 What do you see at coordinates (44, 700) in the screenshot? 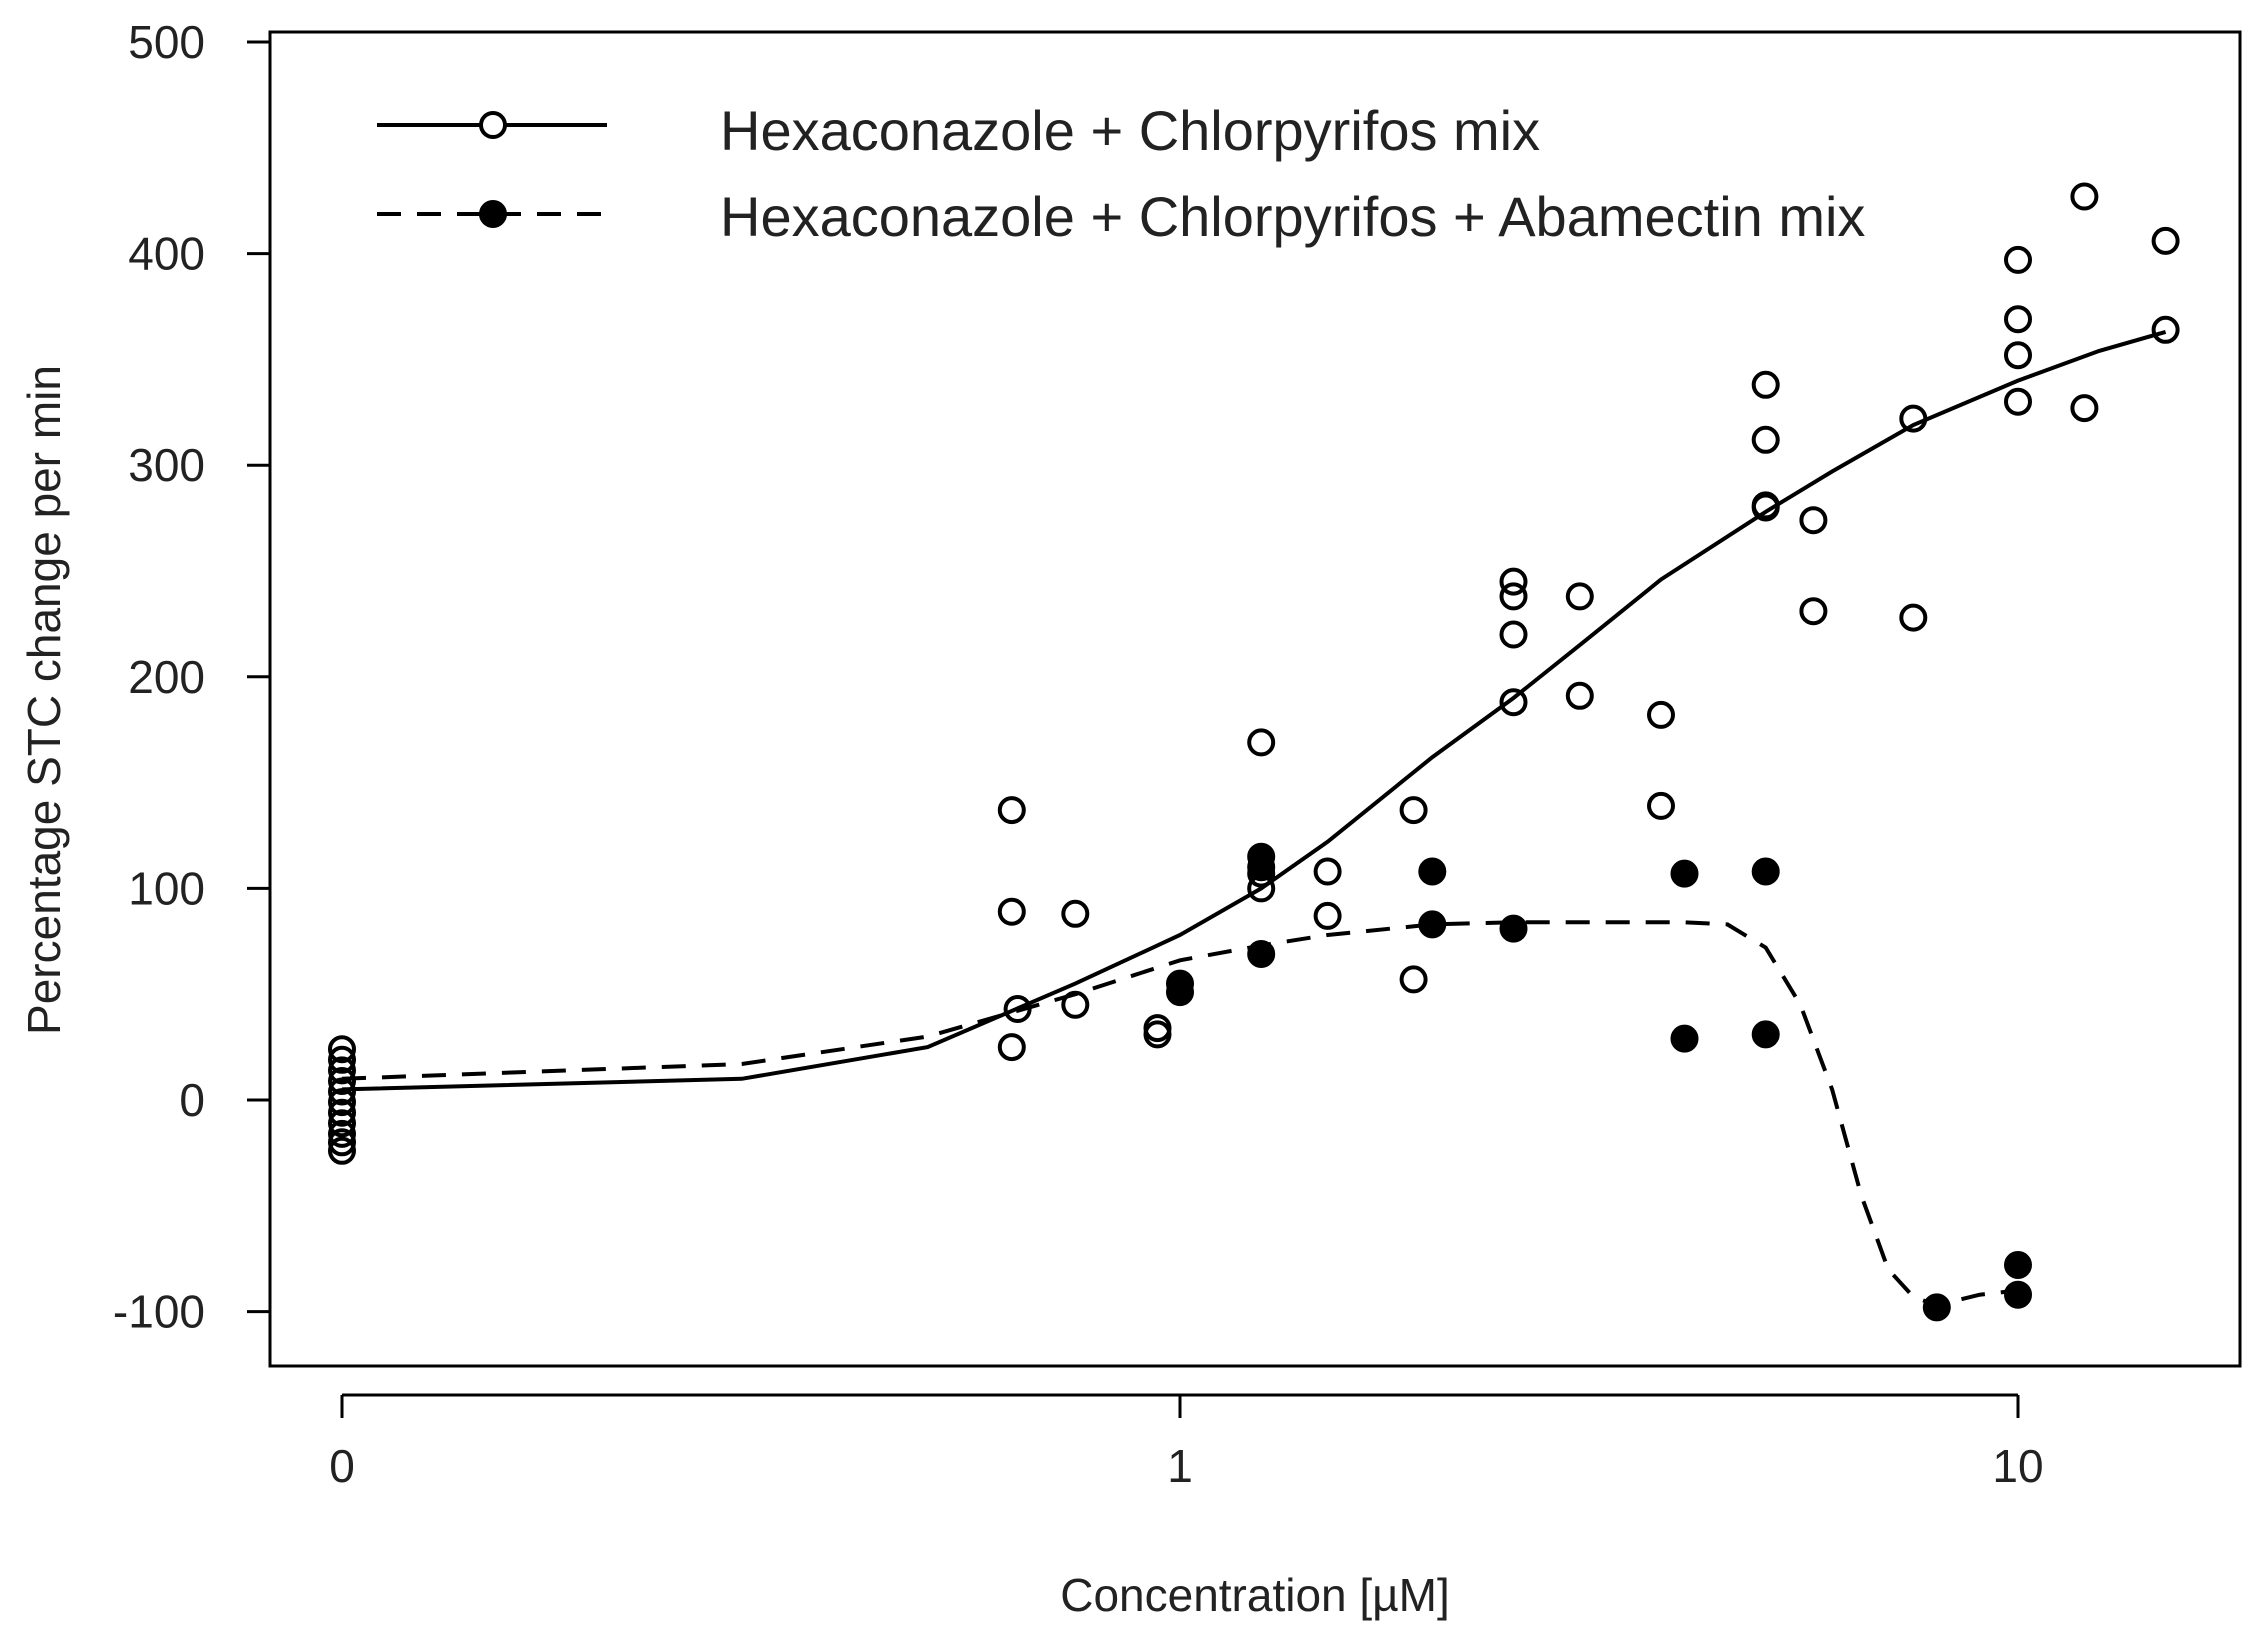
I see `y-axis-title: Percentage STC change per min` at bounding box center [44, 700].